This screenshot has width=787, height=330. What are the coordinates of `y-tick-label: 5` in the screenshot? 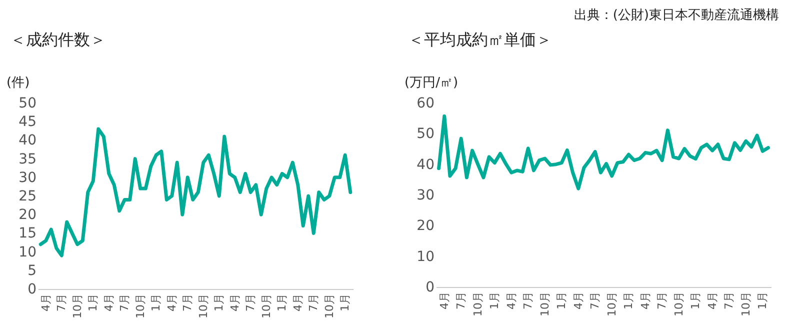 It's located at (32, 270).